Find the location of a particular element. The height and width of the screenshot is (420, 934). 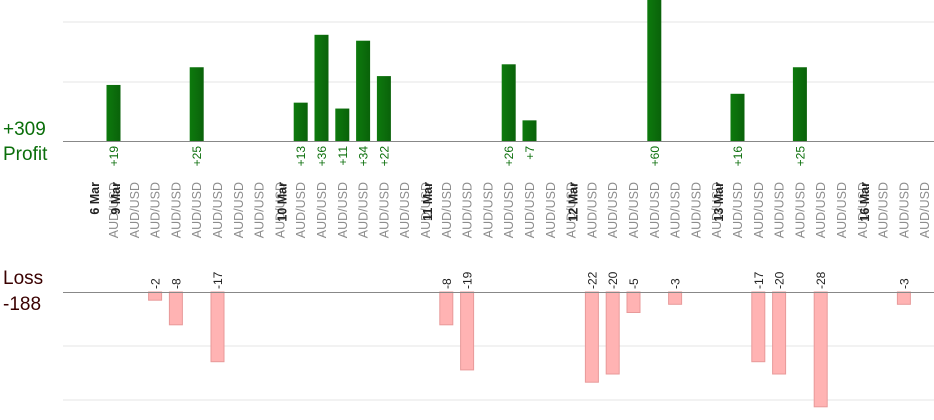

date-label: 6 Mar is located at coordinates (95, 198).